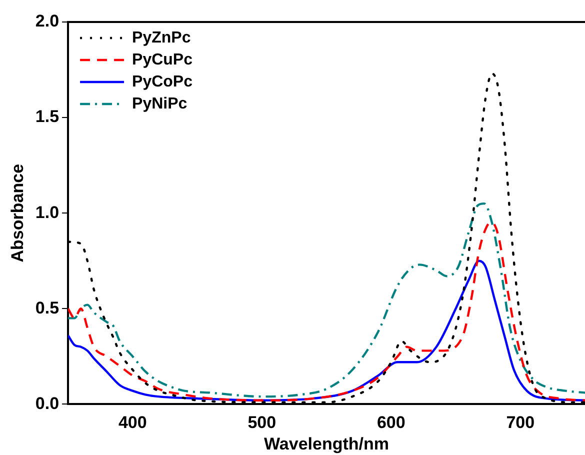  What do you see at coordinates (17, 213) in the screenshot?
I see `y-axis-title: Absorbance` at bounding box center [17, 213].